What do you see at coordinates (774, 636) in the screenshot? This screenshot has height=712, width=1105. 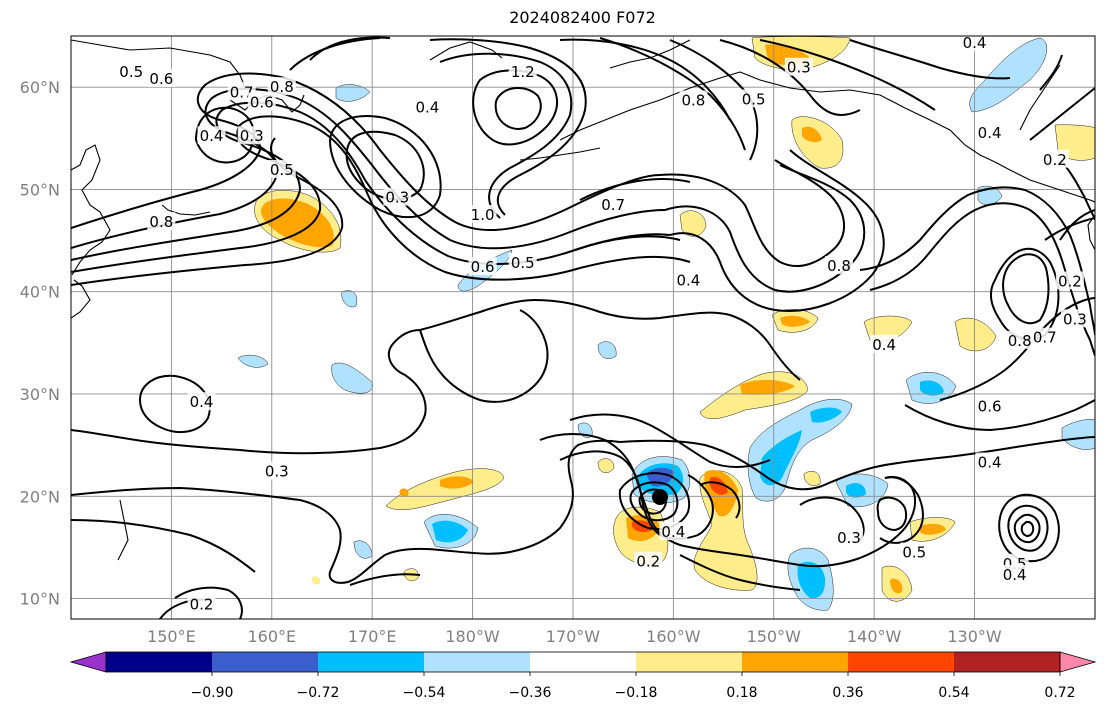 I see `lon-tick-label: 150°W` at bounding box center [774, 636].